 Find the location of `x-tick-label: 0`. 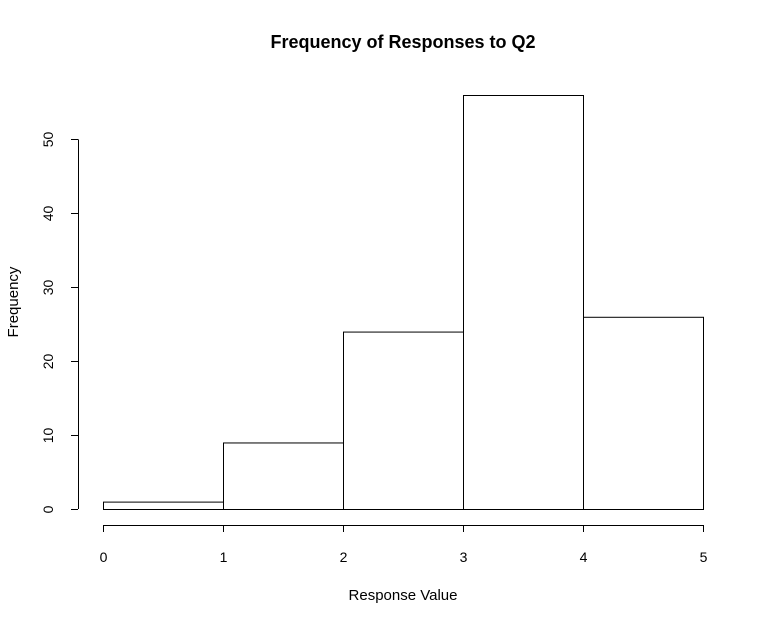

x-tick-label: 0 is located at coordinates (104, 557).